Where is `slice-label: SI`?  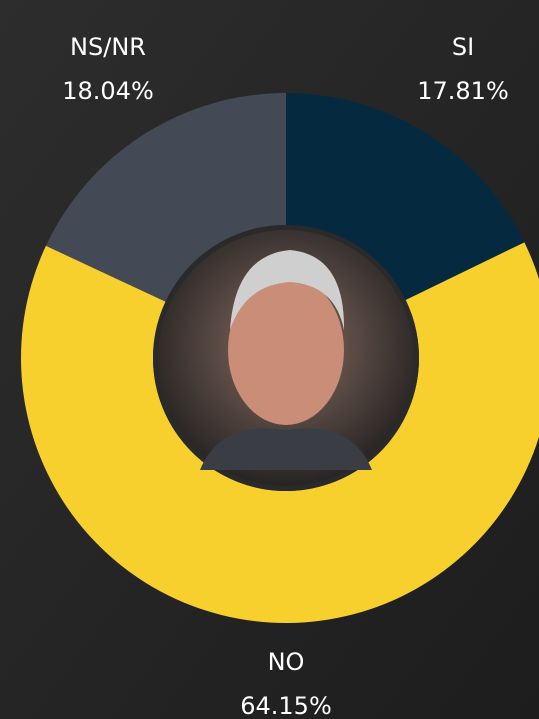 slice-label: SI is located at coordinates (463, 47).